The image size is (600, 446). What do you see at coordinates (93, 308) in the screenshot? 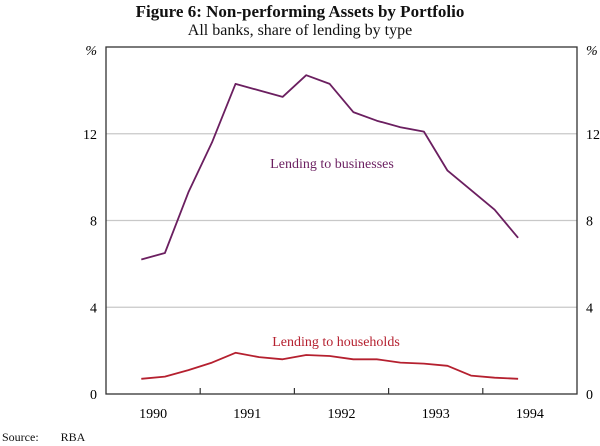
I see `y-tick-label-left: 4` at bounding box center [93, 308].